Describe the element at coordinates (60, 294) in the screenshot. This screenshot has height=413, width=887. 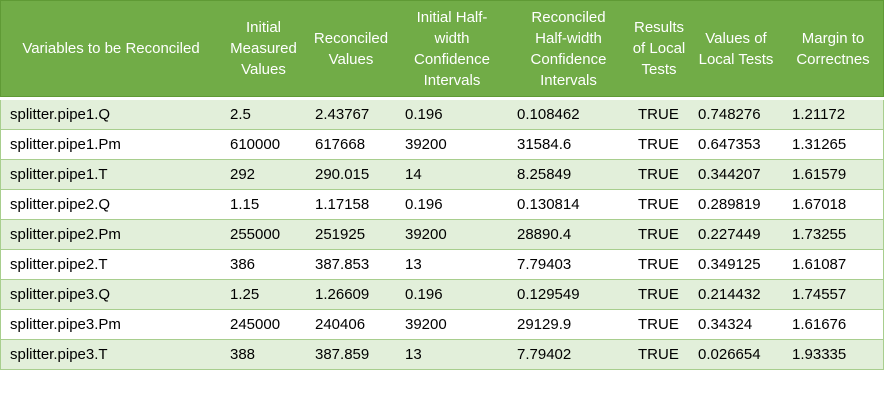
I see `variable-name-cell: splitter.pipe3.Q` at that location.